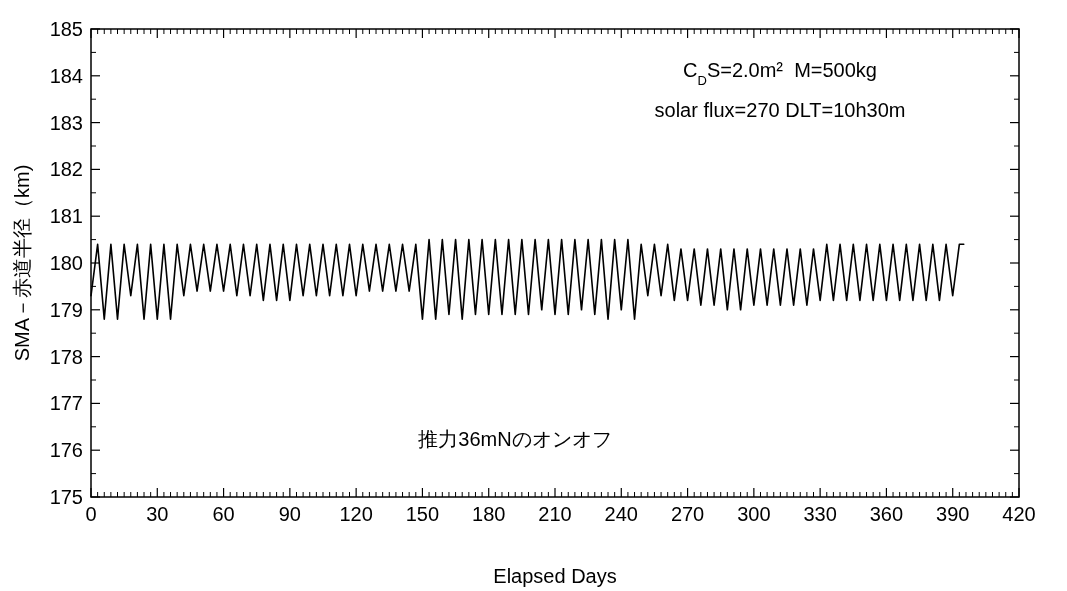 This screenshot has height=591, width=1067. I want to click on y-tick-label: 182, so click(66, 169).